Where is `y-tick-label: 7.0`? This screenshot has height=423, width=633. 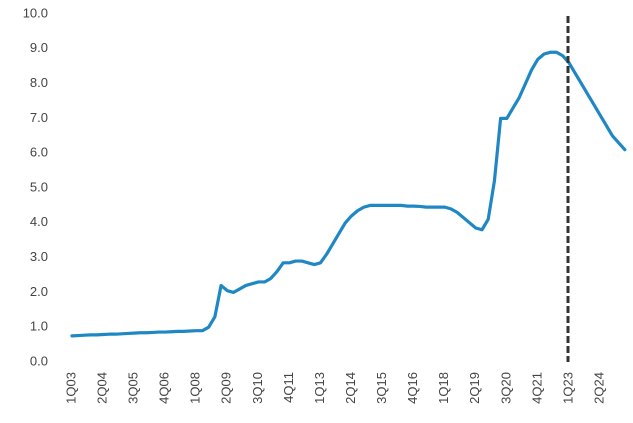 y-tick-label: 7.0 is located at coordinates (39, 117).